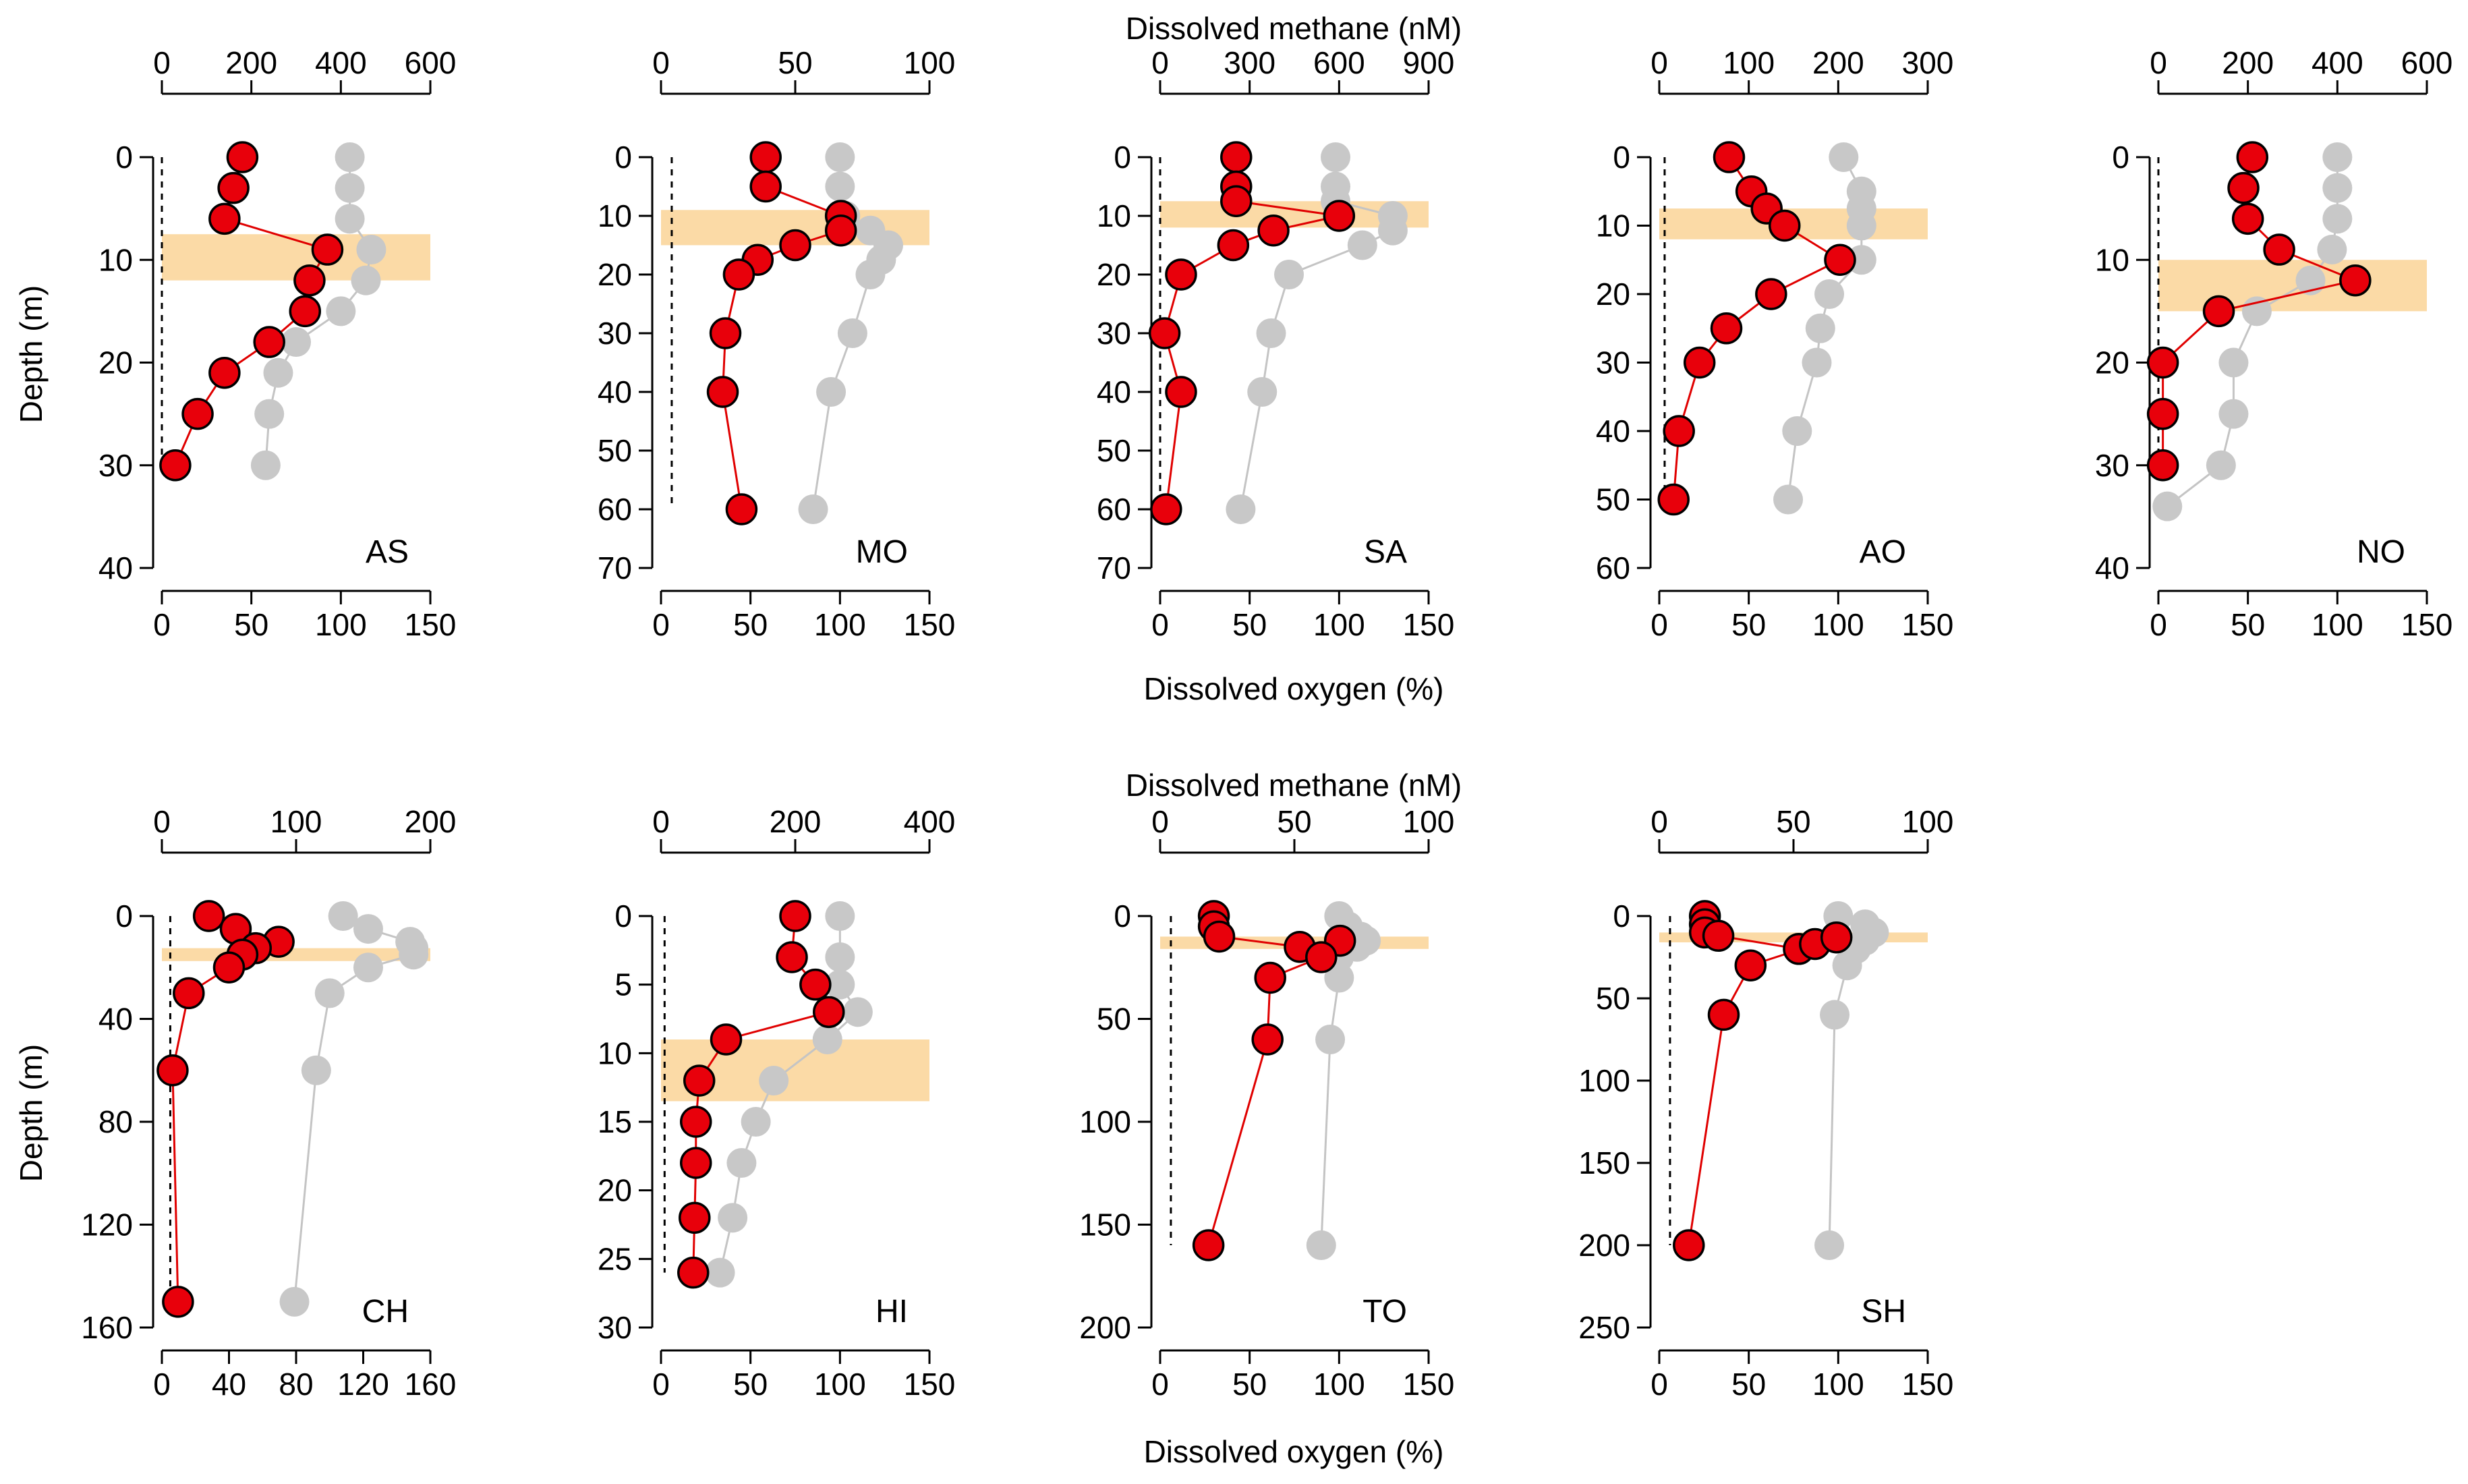 The width and height of the screenshot is (2468, 1484). I want to click on y-tick-label: 120, so click(107, 1225).